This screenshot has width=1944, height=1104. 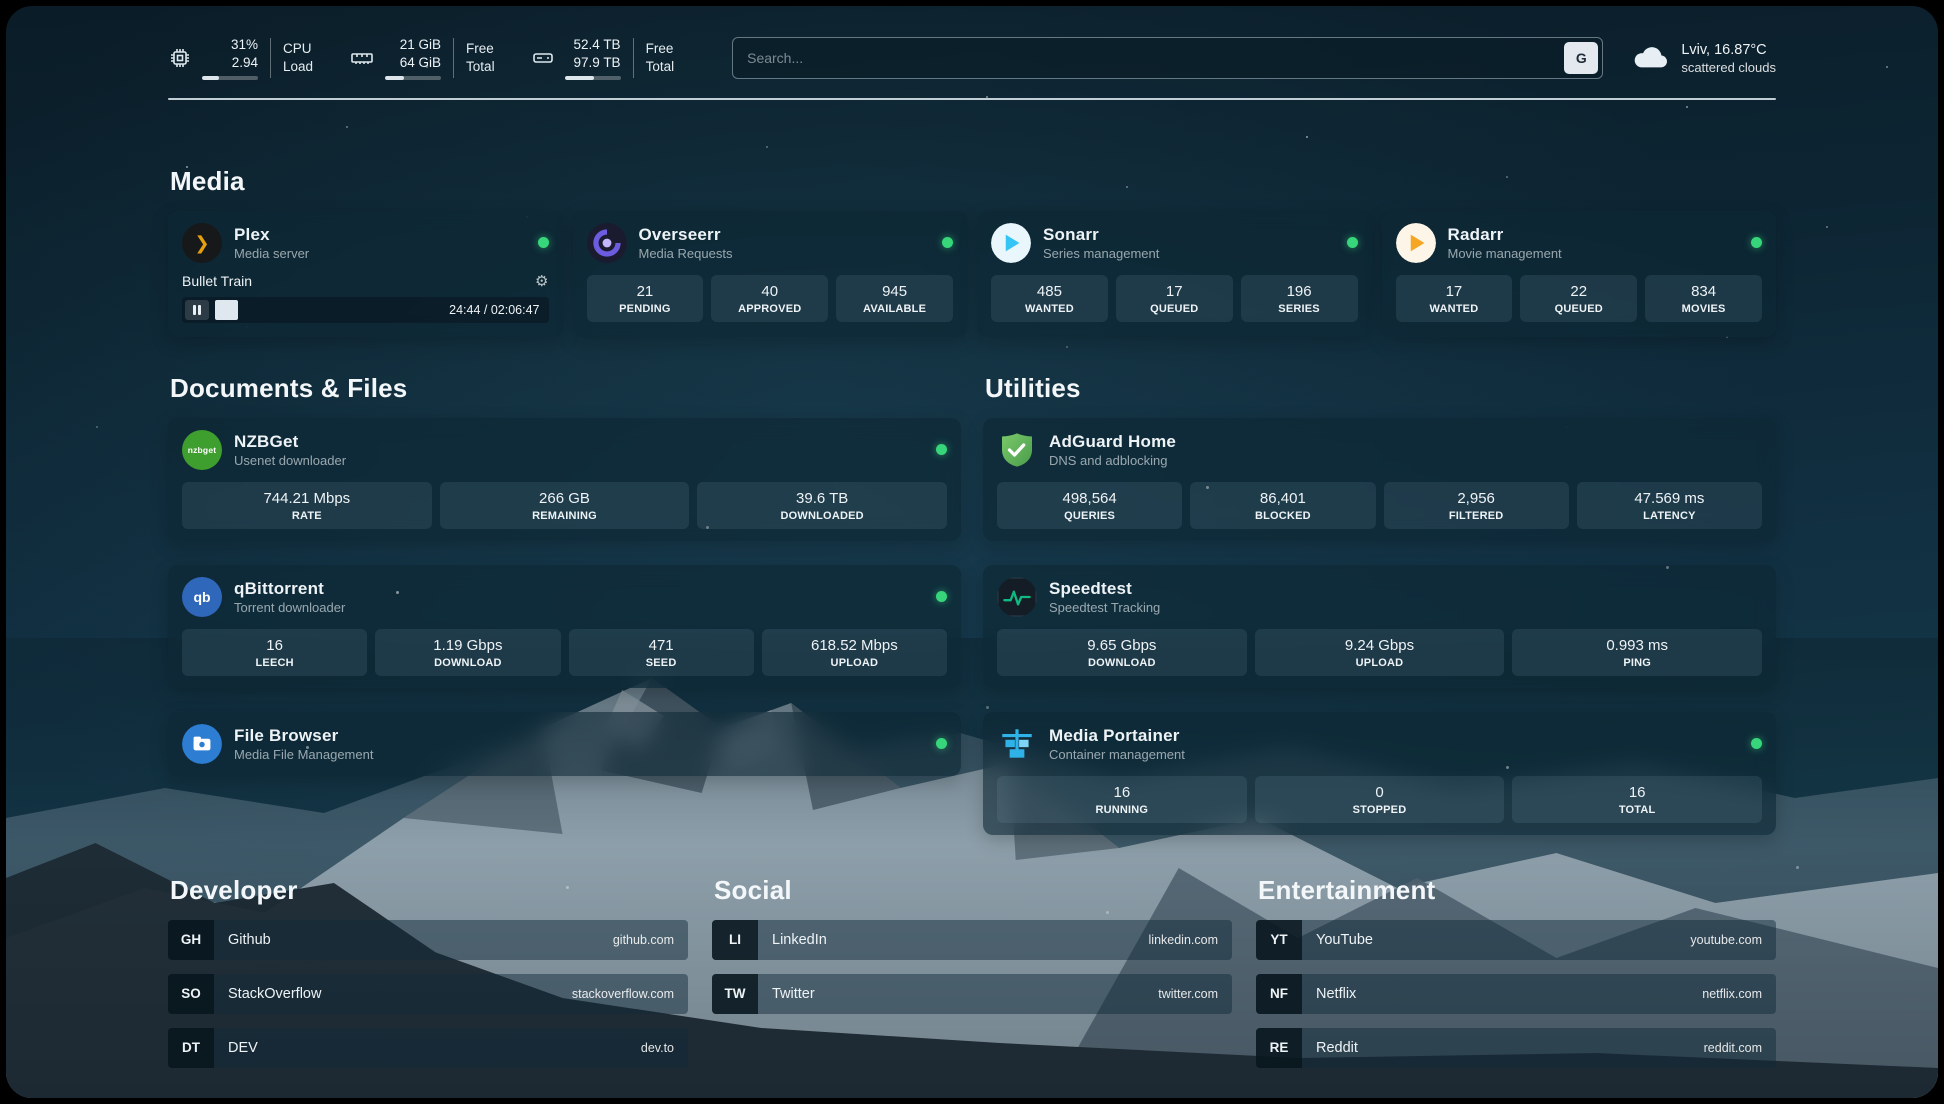 I want to click on app-meta: AdGuard Home DNS and adblocking, so click(x=1112, y=450).